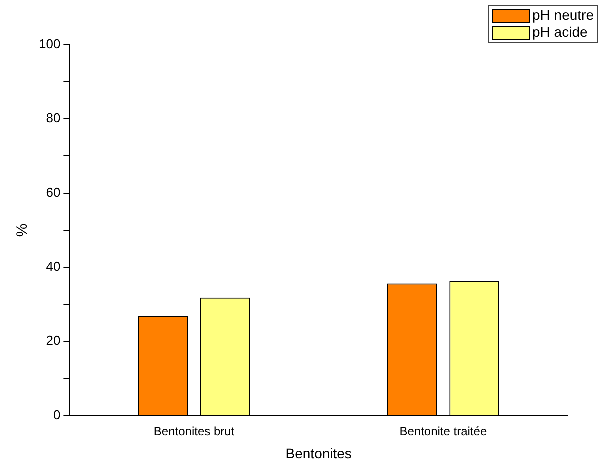 This screenshot has height=467, width=598. I want to click on x-axis-title: Bentonites, so click(319, 453).